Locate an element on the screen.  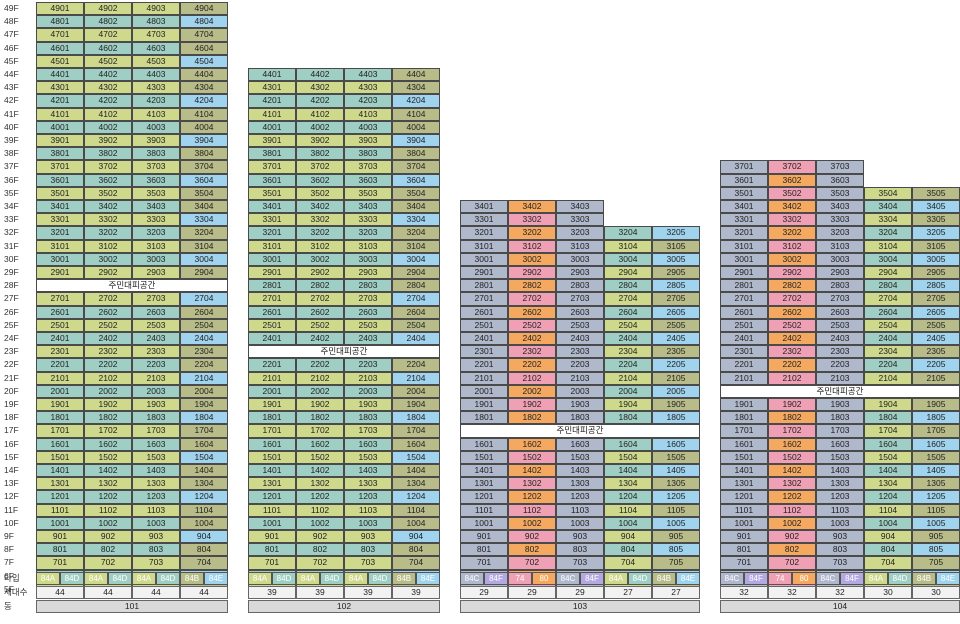
unit-cell: 2402 is located at coordinates (532, 339).